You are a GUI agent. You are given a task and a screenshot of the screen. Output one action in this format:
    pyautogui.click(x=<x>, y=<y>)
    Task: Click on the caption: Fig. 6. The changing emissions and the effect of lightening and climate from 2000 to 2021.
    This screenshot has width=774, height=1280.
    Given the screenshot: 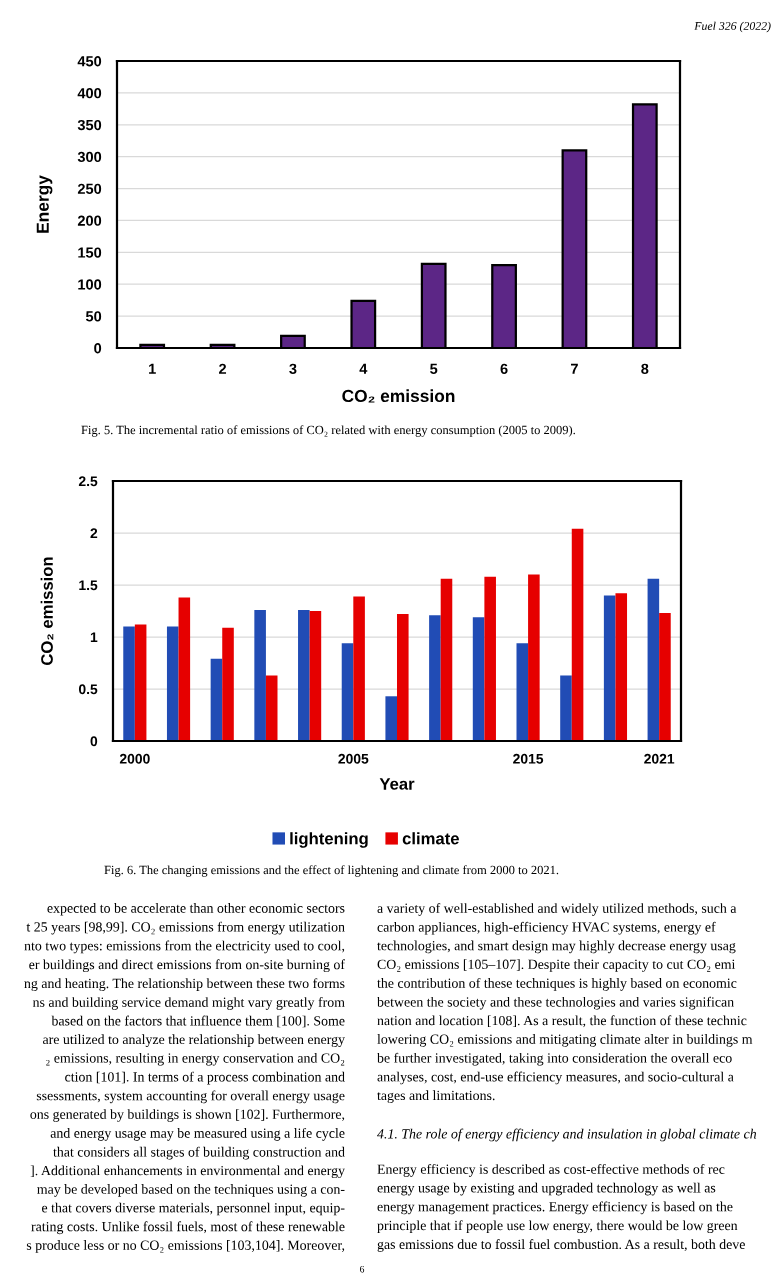 What is the action you would take?
    pyautogui.click(x=331, y=871)
    